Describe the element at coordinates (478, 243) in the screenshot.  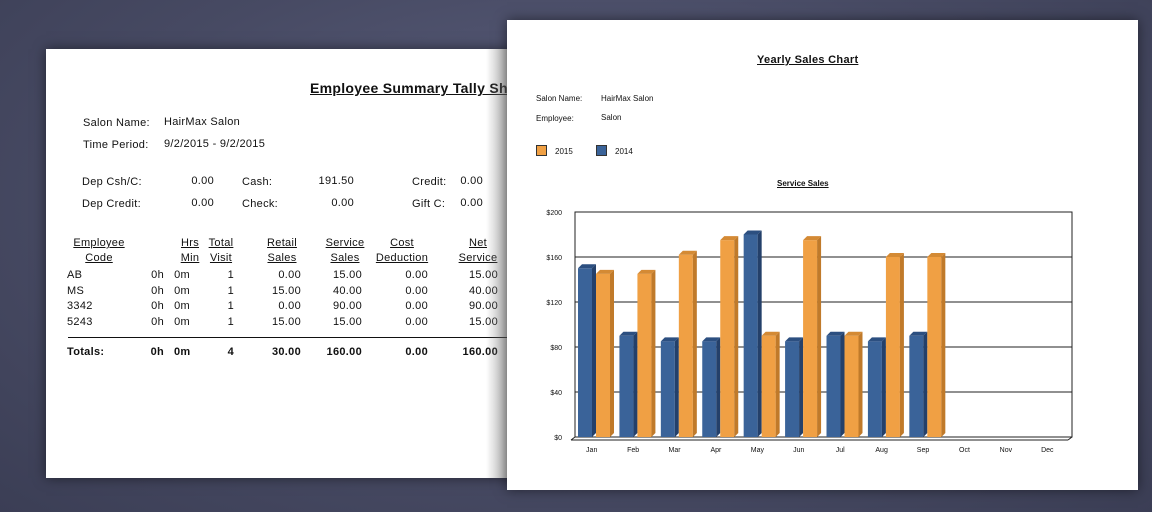
I see `column-header: Net` at that location.